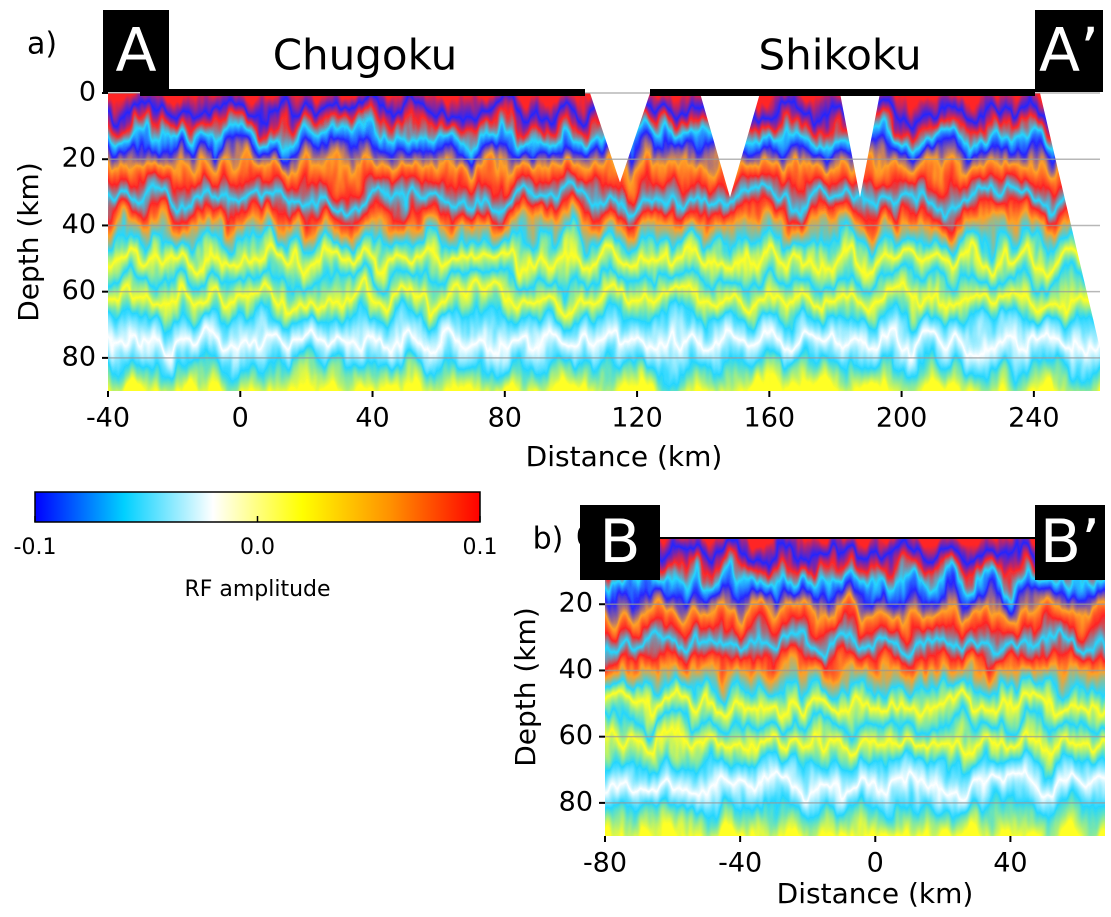  Describe the element at coordinates (257, 547) in the screenshot. I see `colorbar-tick-label: 0.0` at that location.